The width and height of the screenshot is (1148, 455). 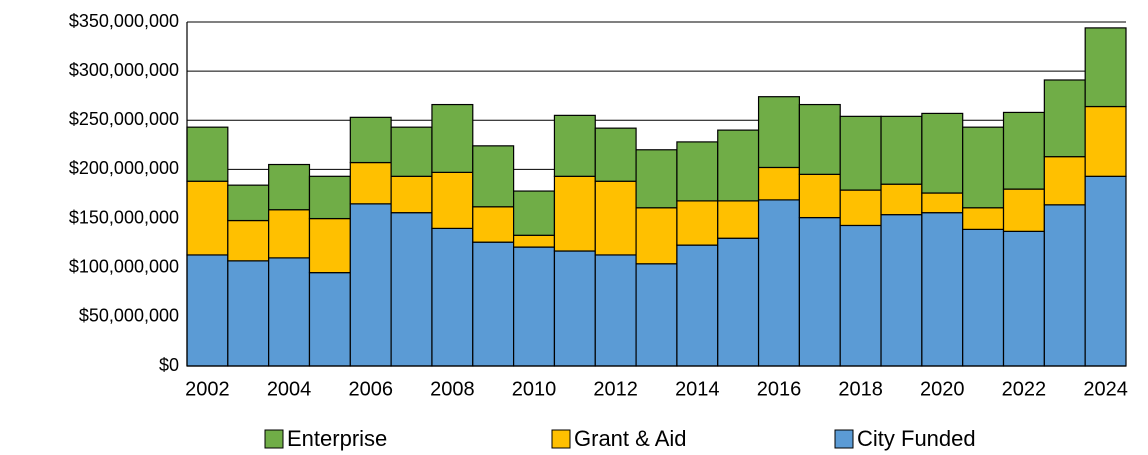 What do you see at coordinates (916, 438) in the screenshot?
I see `legend-label: City Funded` at bounding box center [916, 438].